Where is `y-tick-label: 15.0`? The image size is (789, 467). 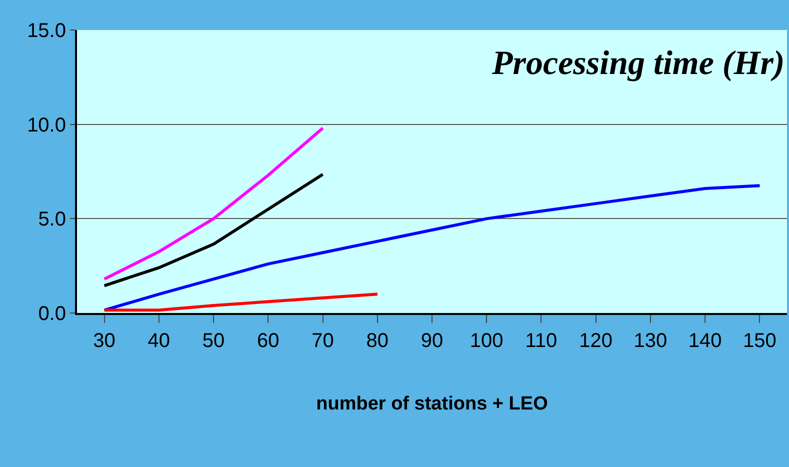
y-tick-label: 15.0 is located at coordinates (46, 31).